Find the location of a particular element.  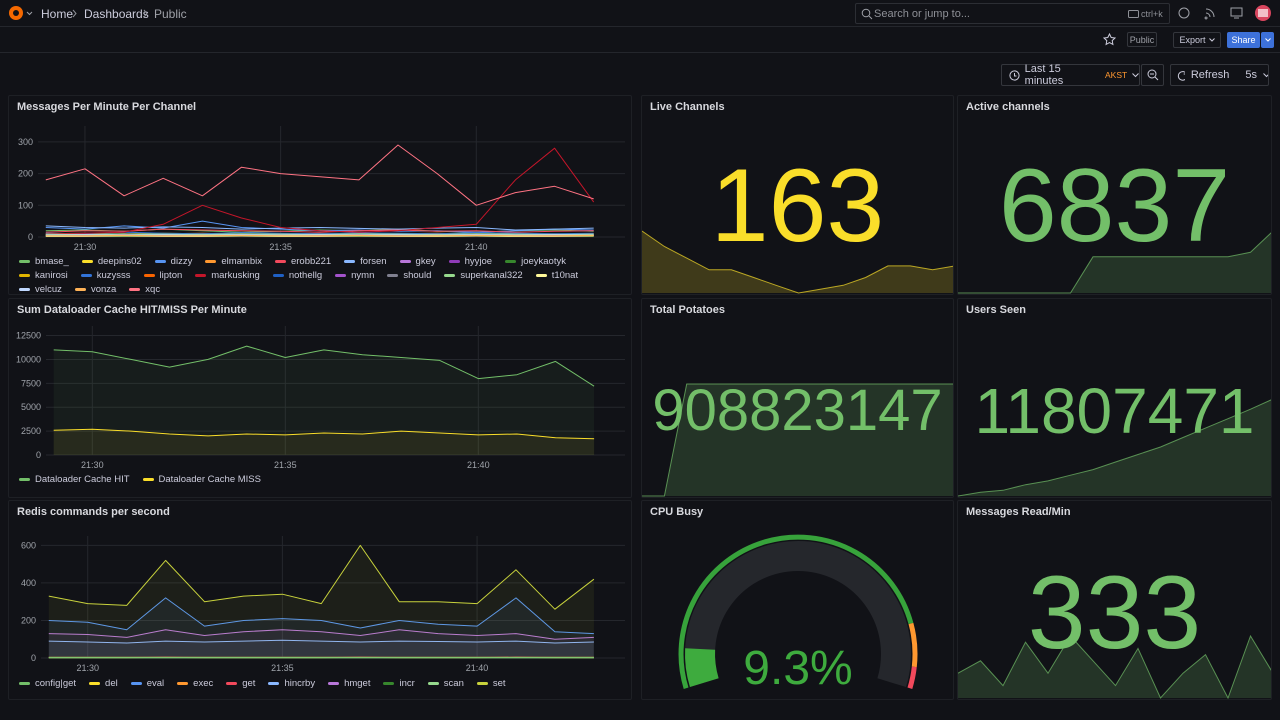

gauge-track is located at coordinates (798, 614).